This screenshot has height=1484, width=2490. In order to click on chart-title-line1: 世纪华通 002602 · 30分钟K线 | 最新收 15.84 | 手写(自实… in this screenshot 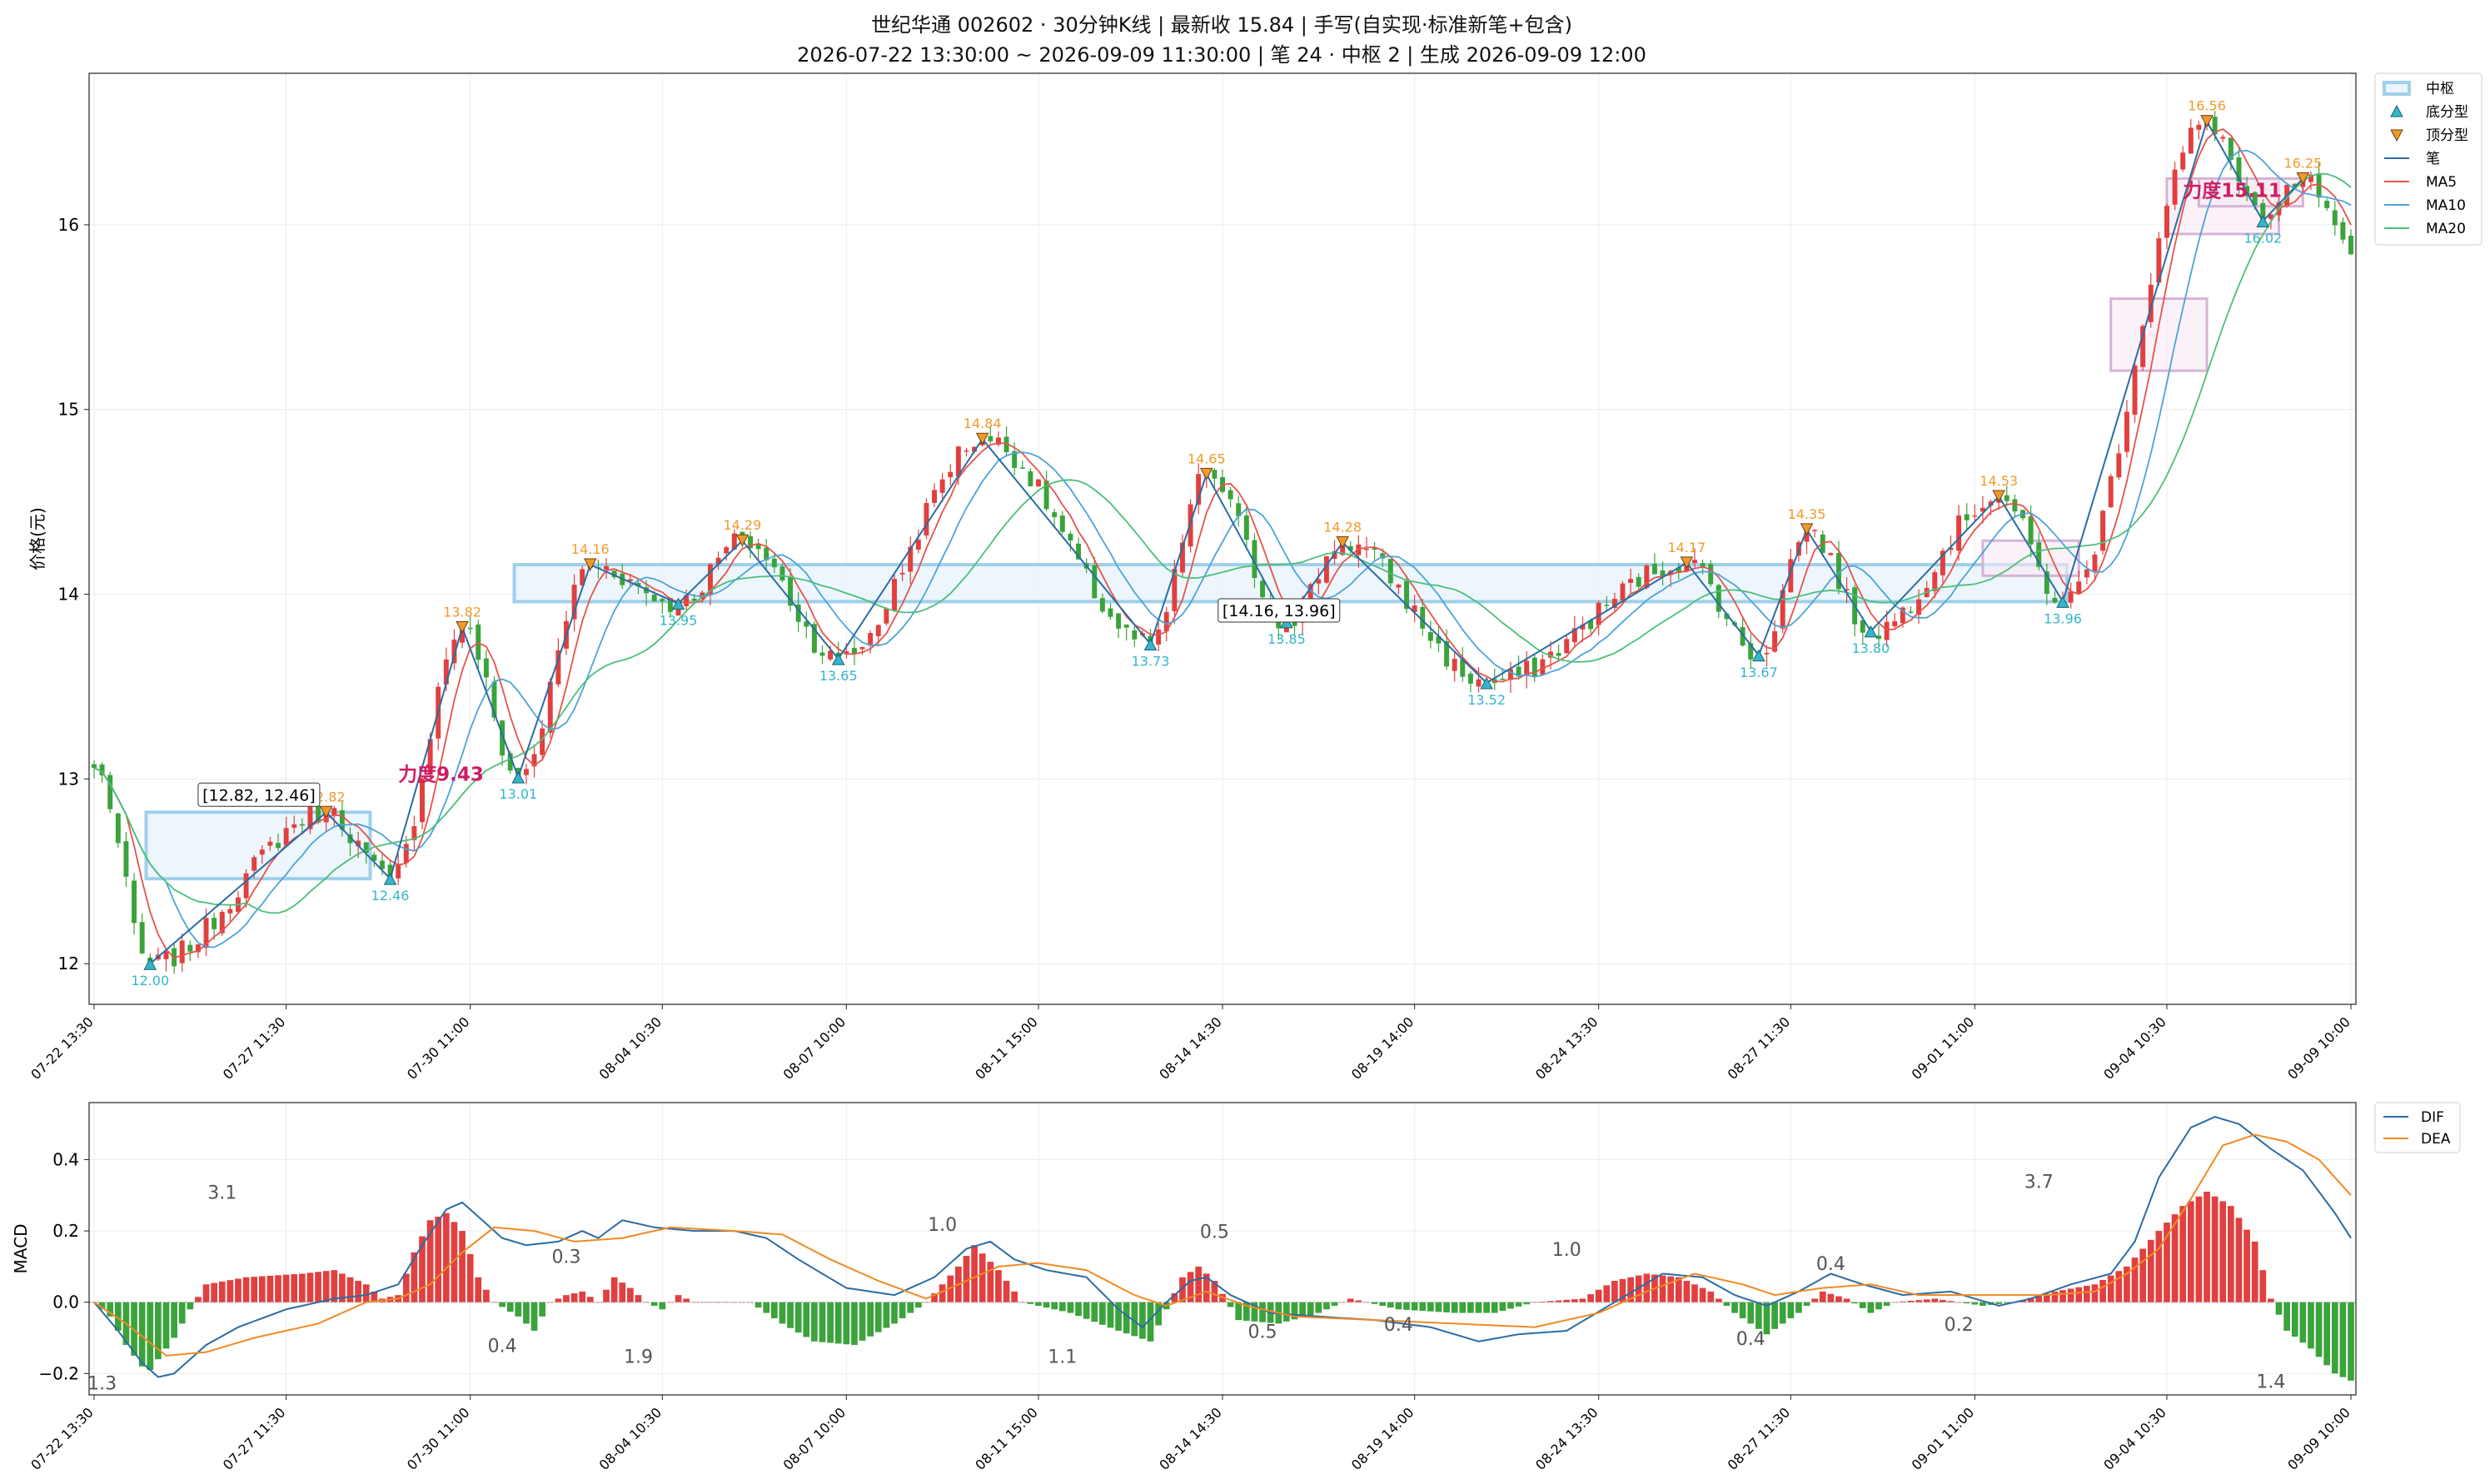, I will do `click(1221, 25)`.